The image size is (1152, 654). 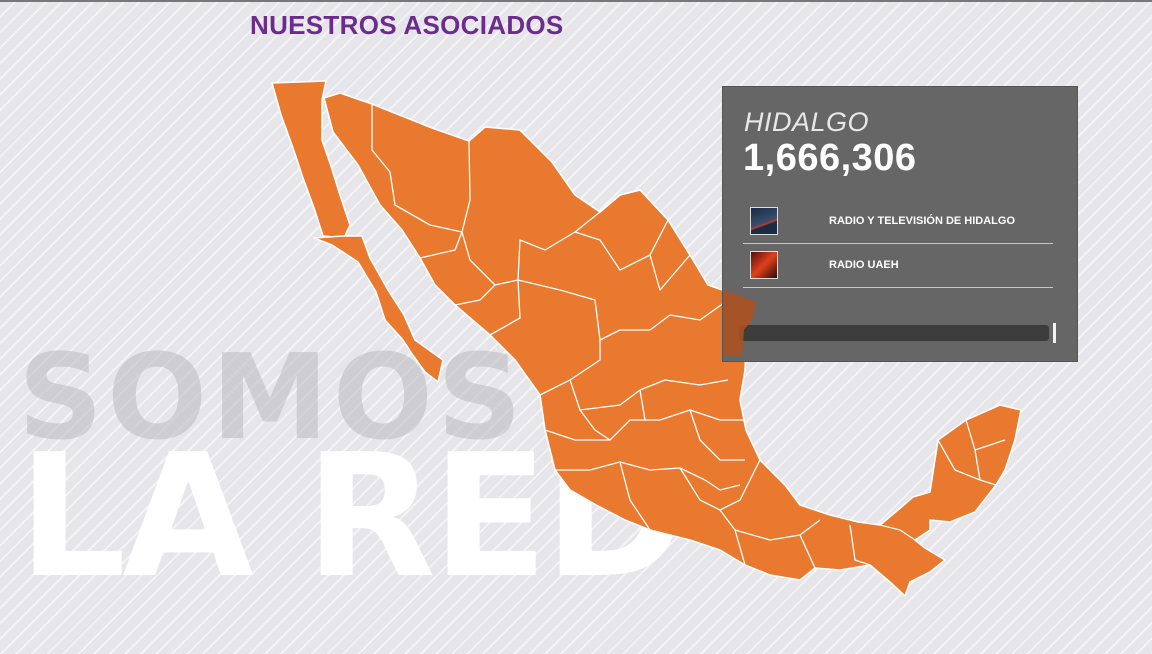 I want to click on radio-uaeh-logo-icon, so click(x=764, y=265).